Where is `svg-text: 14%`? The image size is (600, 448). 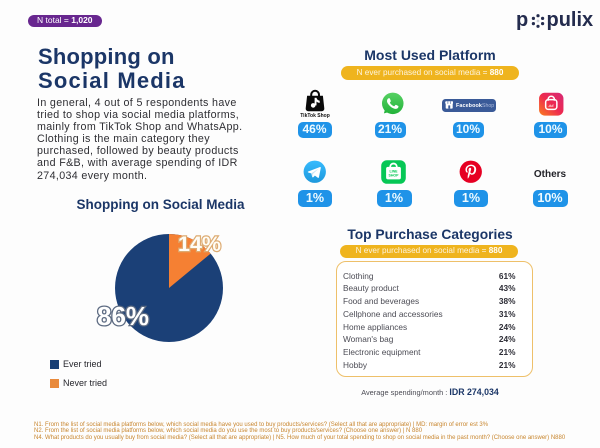
svg-text: 14% is located at coordinates (199, 244).